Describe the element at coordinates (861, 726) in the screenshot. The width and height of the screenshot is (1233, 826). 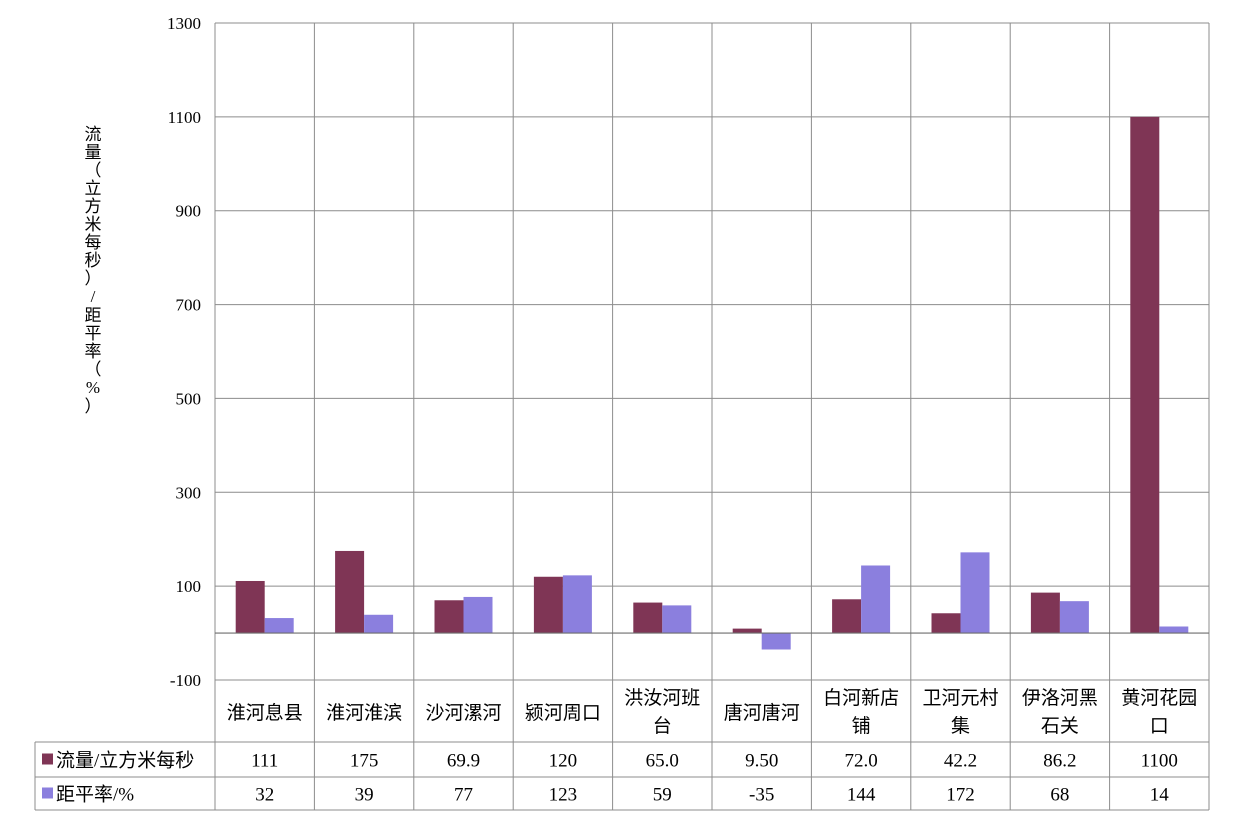
I see `category-label: 铺` at that location.